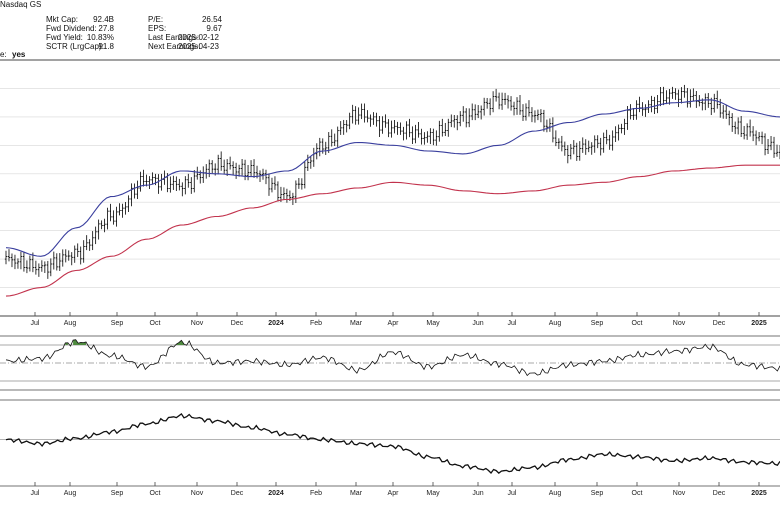 This screenshot has width=780, height=516. Describe the element at coordinates (394, 493) in the screenshot. I see `lower-xaxis-tick-label: Apr` at that location.